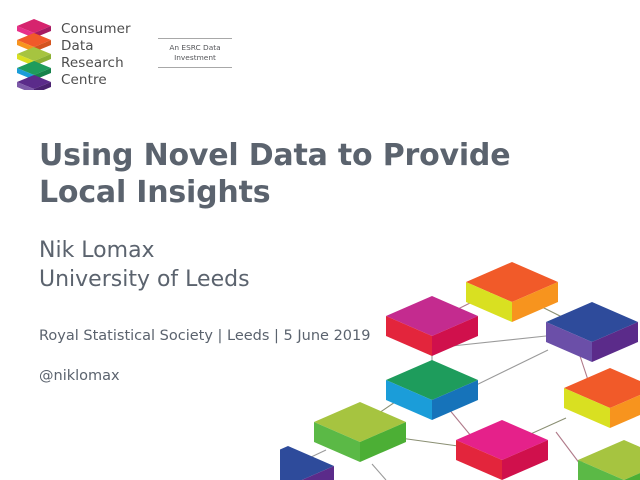  Describe the element at coordinates (97, 250) in the screenshot. I see `presenter-name: Nik Lomax` at that location.